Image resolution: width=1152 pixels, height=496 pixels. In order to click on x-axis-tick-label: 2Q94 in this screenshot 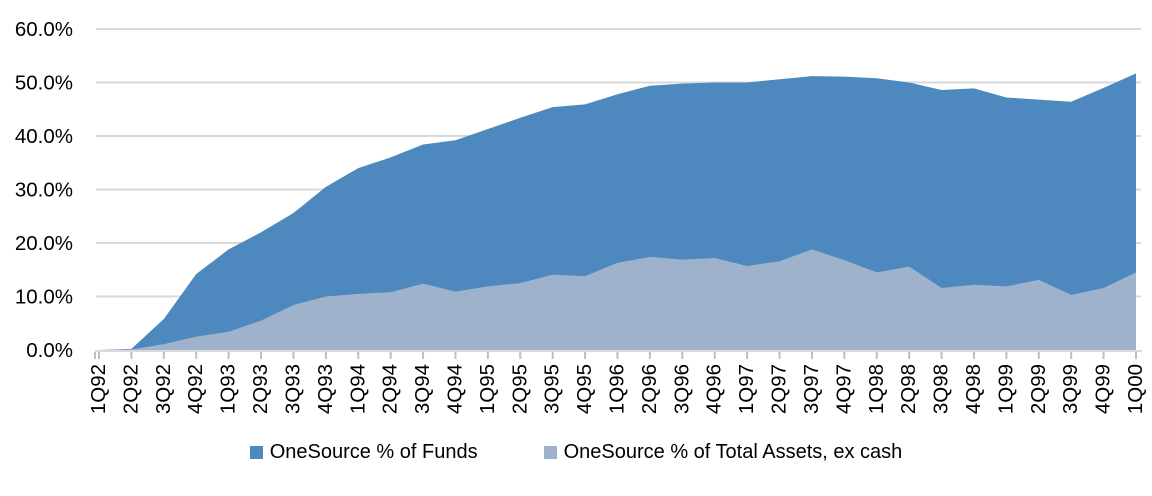, I will do `click(390, 389)`.